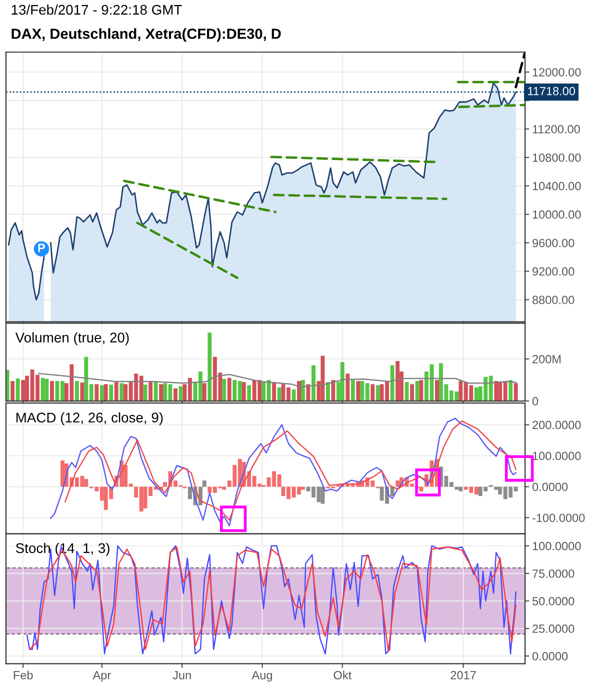 This screenshot has width=598, height=695. What do you see at coordinates (101, 676) in the screenshot?
I see `x-tick-label: Apr` at bounding box center [101, 676].